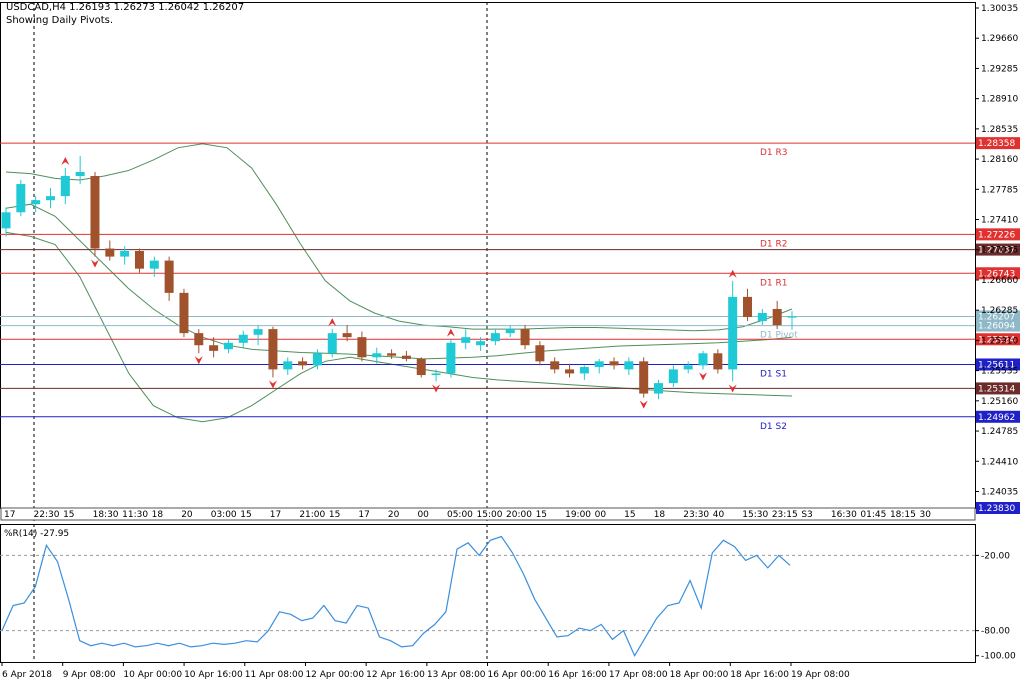 Image resolution: width=1024 pixels, height=683 pixels. I want to click on time-tick-label: 13 Apr 08:00, so click(456, 675).